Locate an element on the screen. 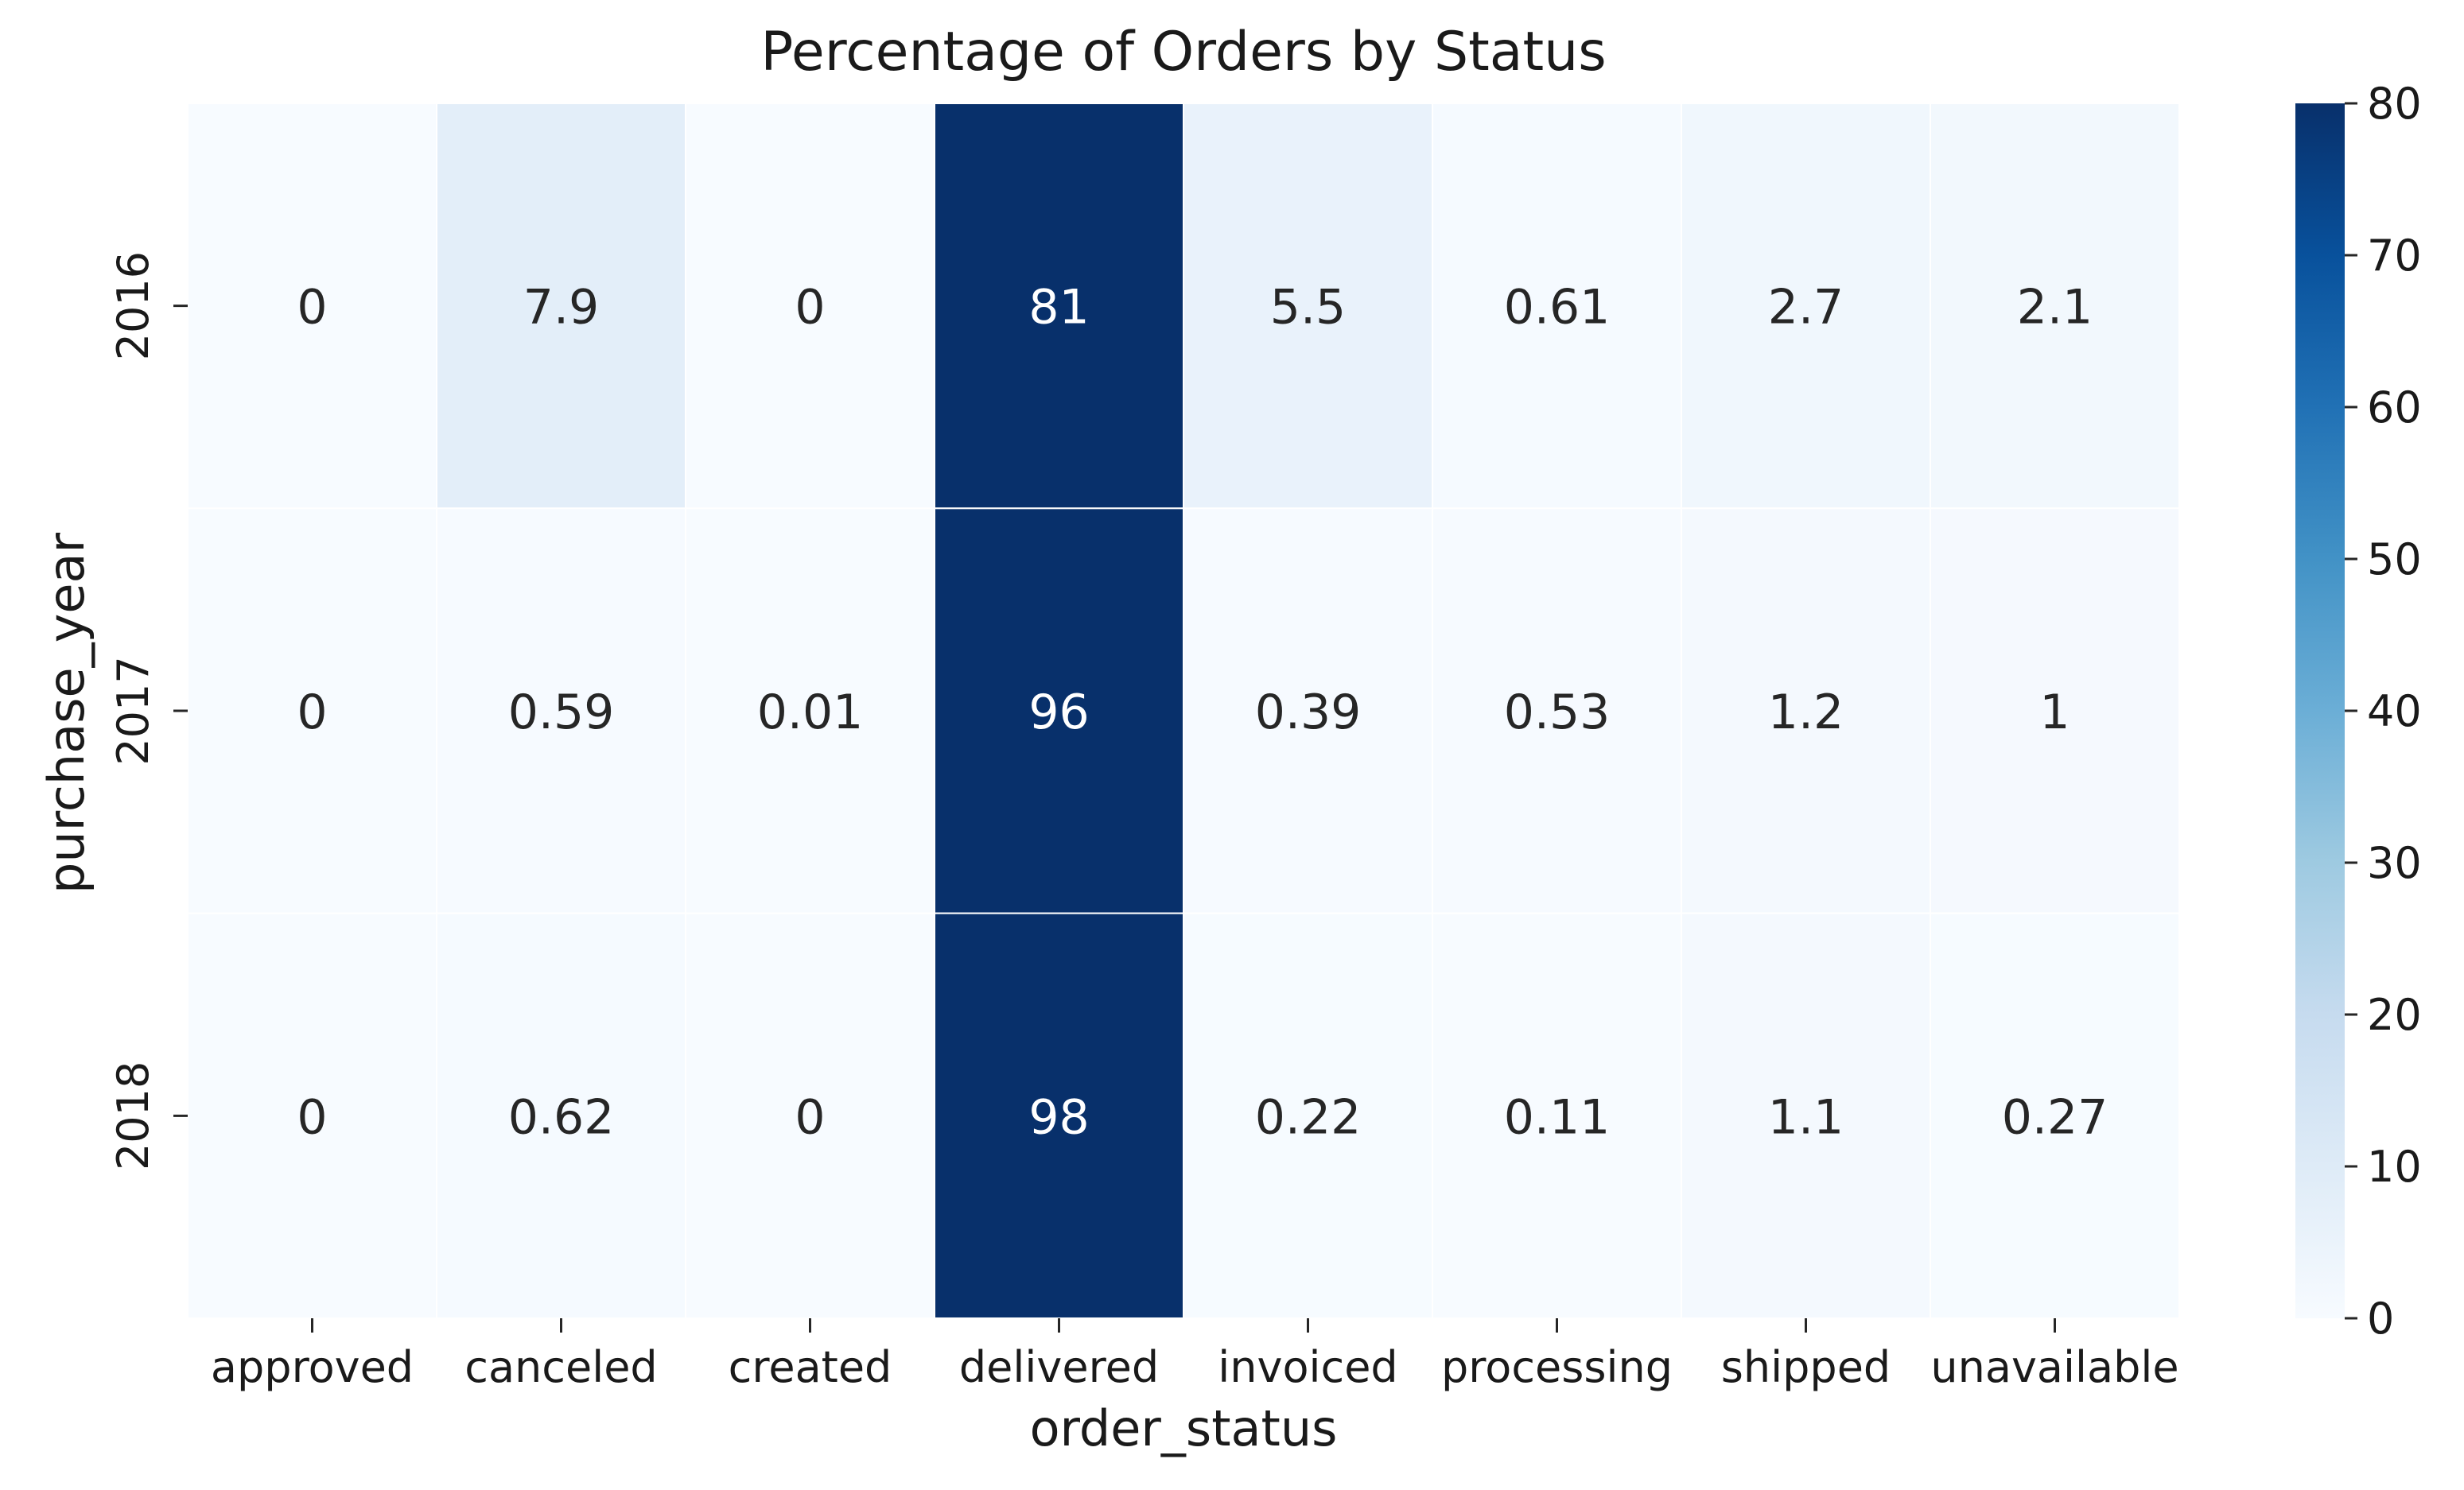 The width and height of the screenshot is (2464, 1490). colorbar-tick-label: 10 is located at coordinates (2394, 1167).